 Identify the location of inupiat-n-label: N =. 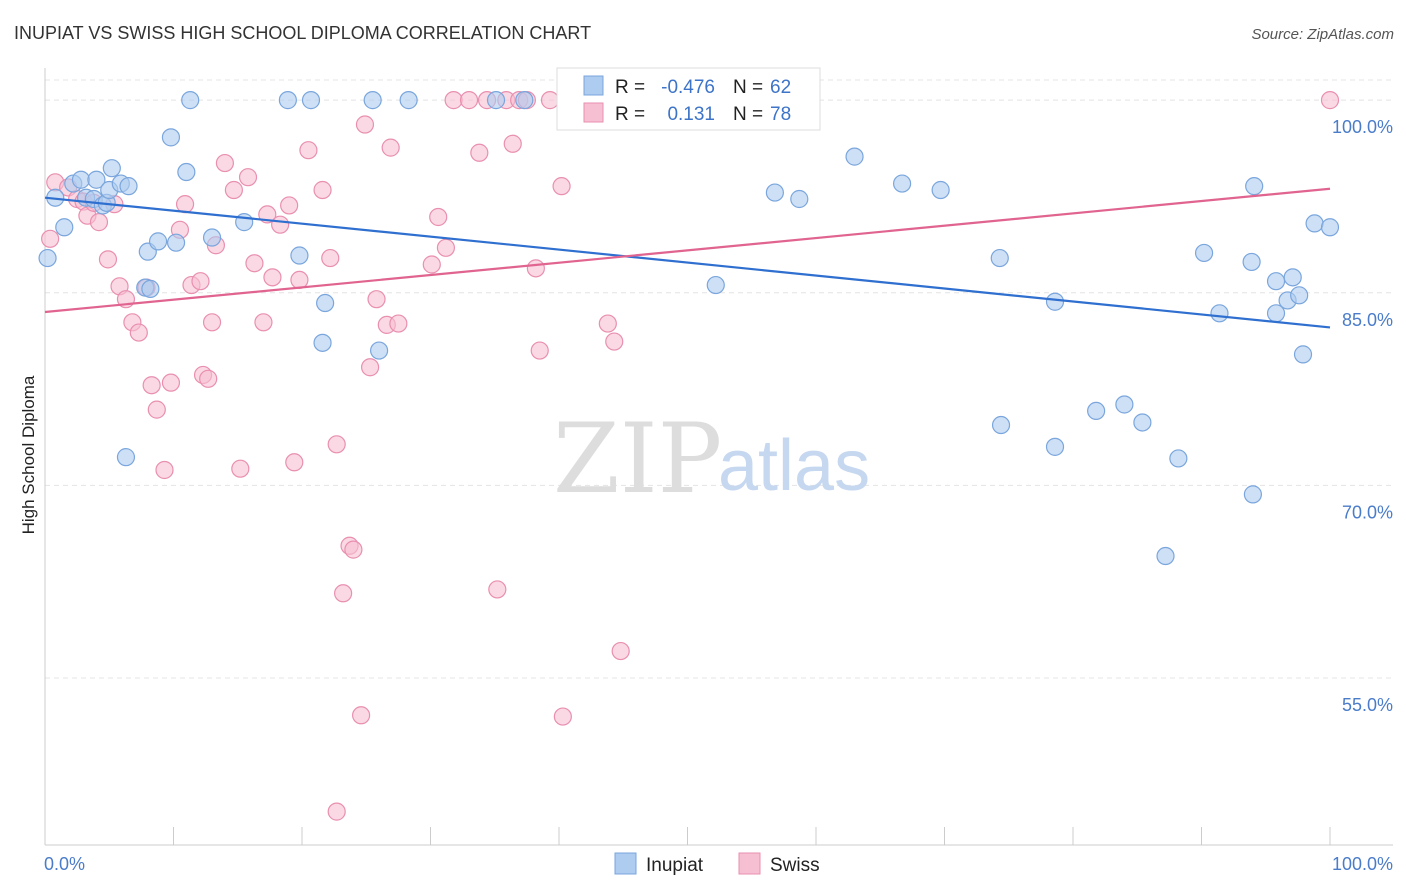
(748, 87).